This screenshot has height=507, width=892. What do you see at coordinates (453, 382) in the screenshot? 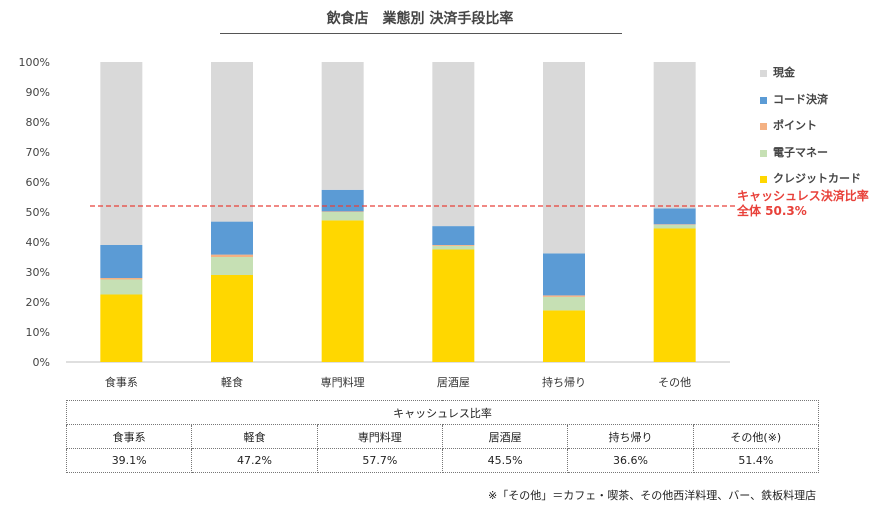
I see `x-tick-label: 居酒屋` at bounding box center [453, 382].